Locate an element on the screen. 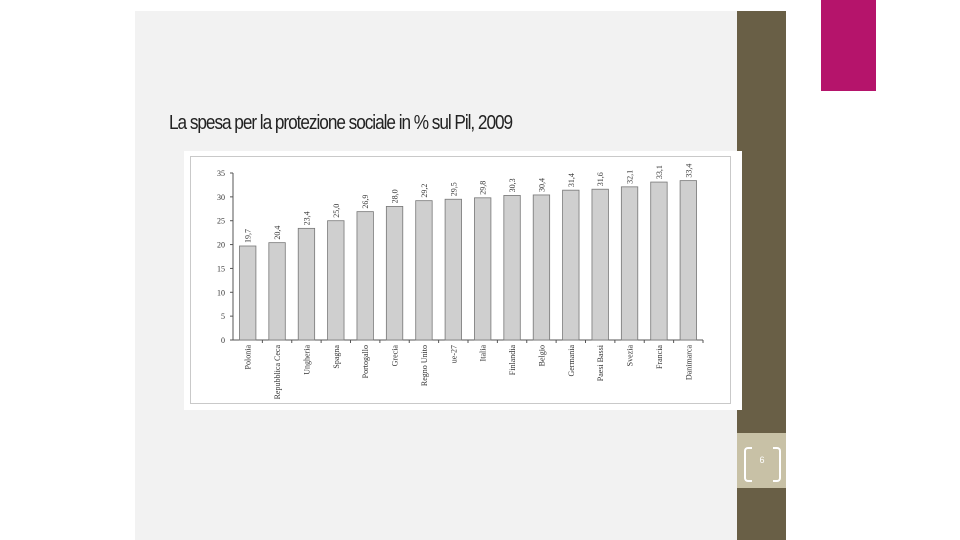  page-number: 6 is located at coordinates (762, 460).